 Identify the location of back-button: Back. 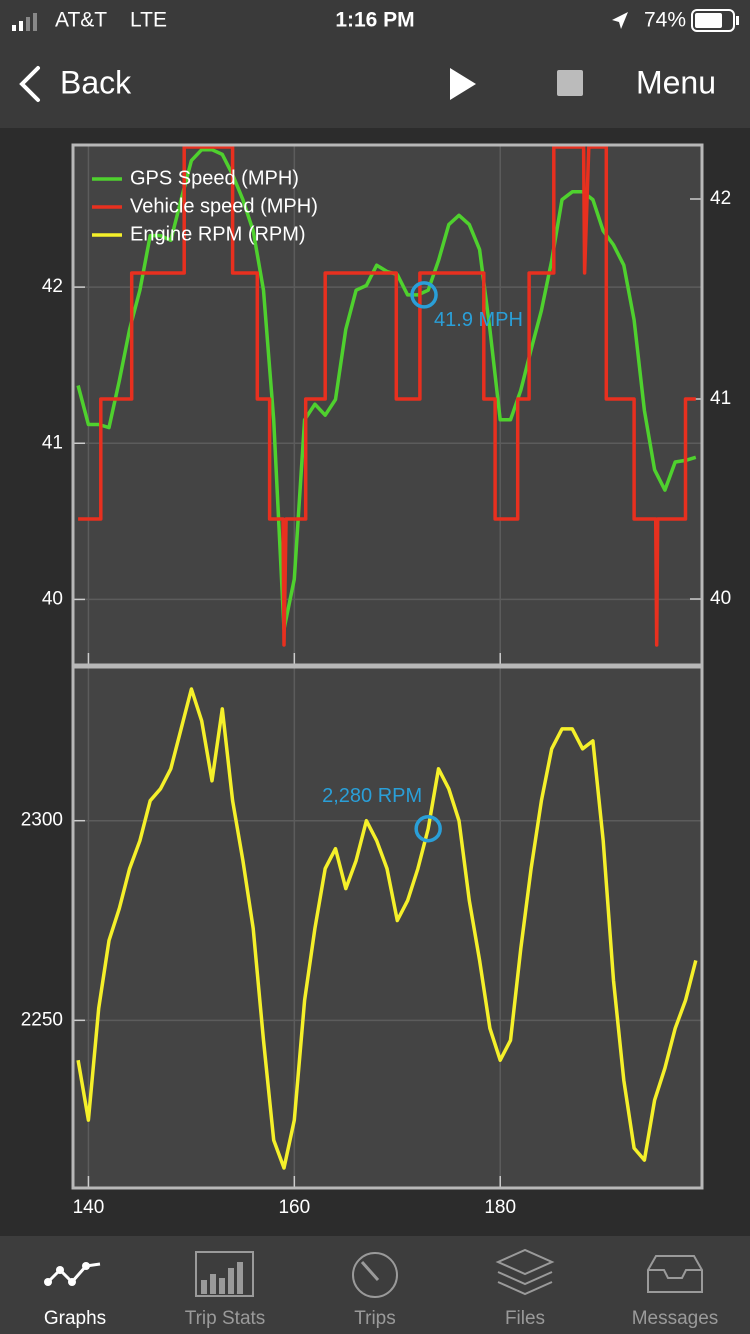
(96, 82).